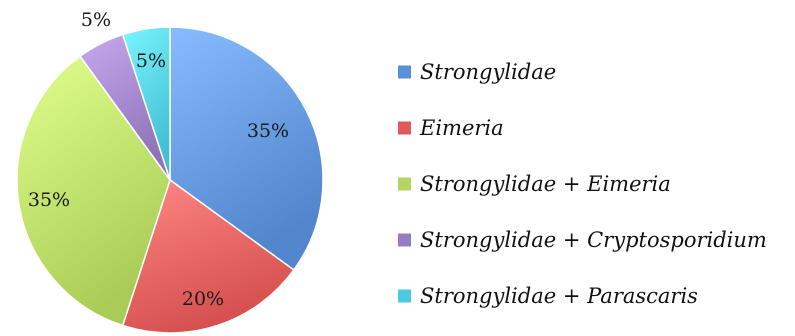 The width and height of the screenshot is (795, 336). Describe the element at coordinates (246, 148) in the screenshot. I see `pie-slice-strongylidae` at that location.